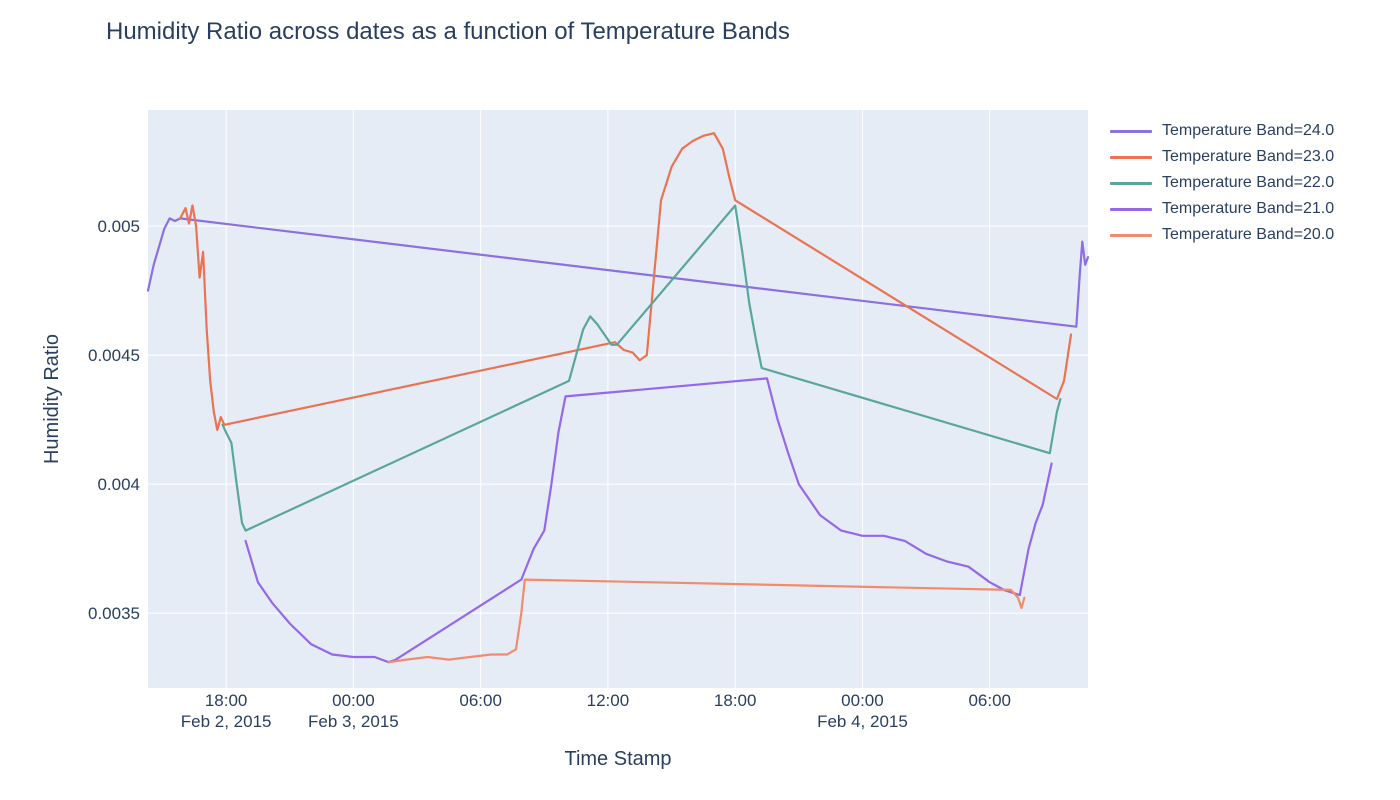 This screenshot has height=800, width=1400. I want to click on legend-item-4: Temperature Band=20.0, so click(1222, 235).